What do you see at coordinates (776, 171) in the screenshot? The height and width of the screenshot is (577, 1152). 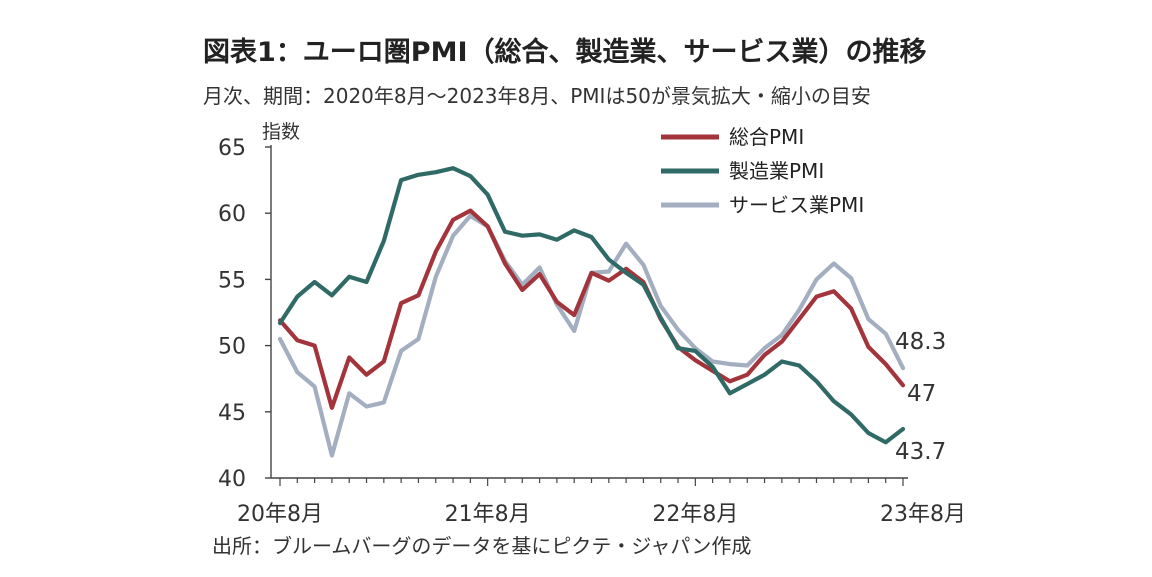 I see `legend-label: 製造業PMI` at bounding box center [776, 171].